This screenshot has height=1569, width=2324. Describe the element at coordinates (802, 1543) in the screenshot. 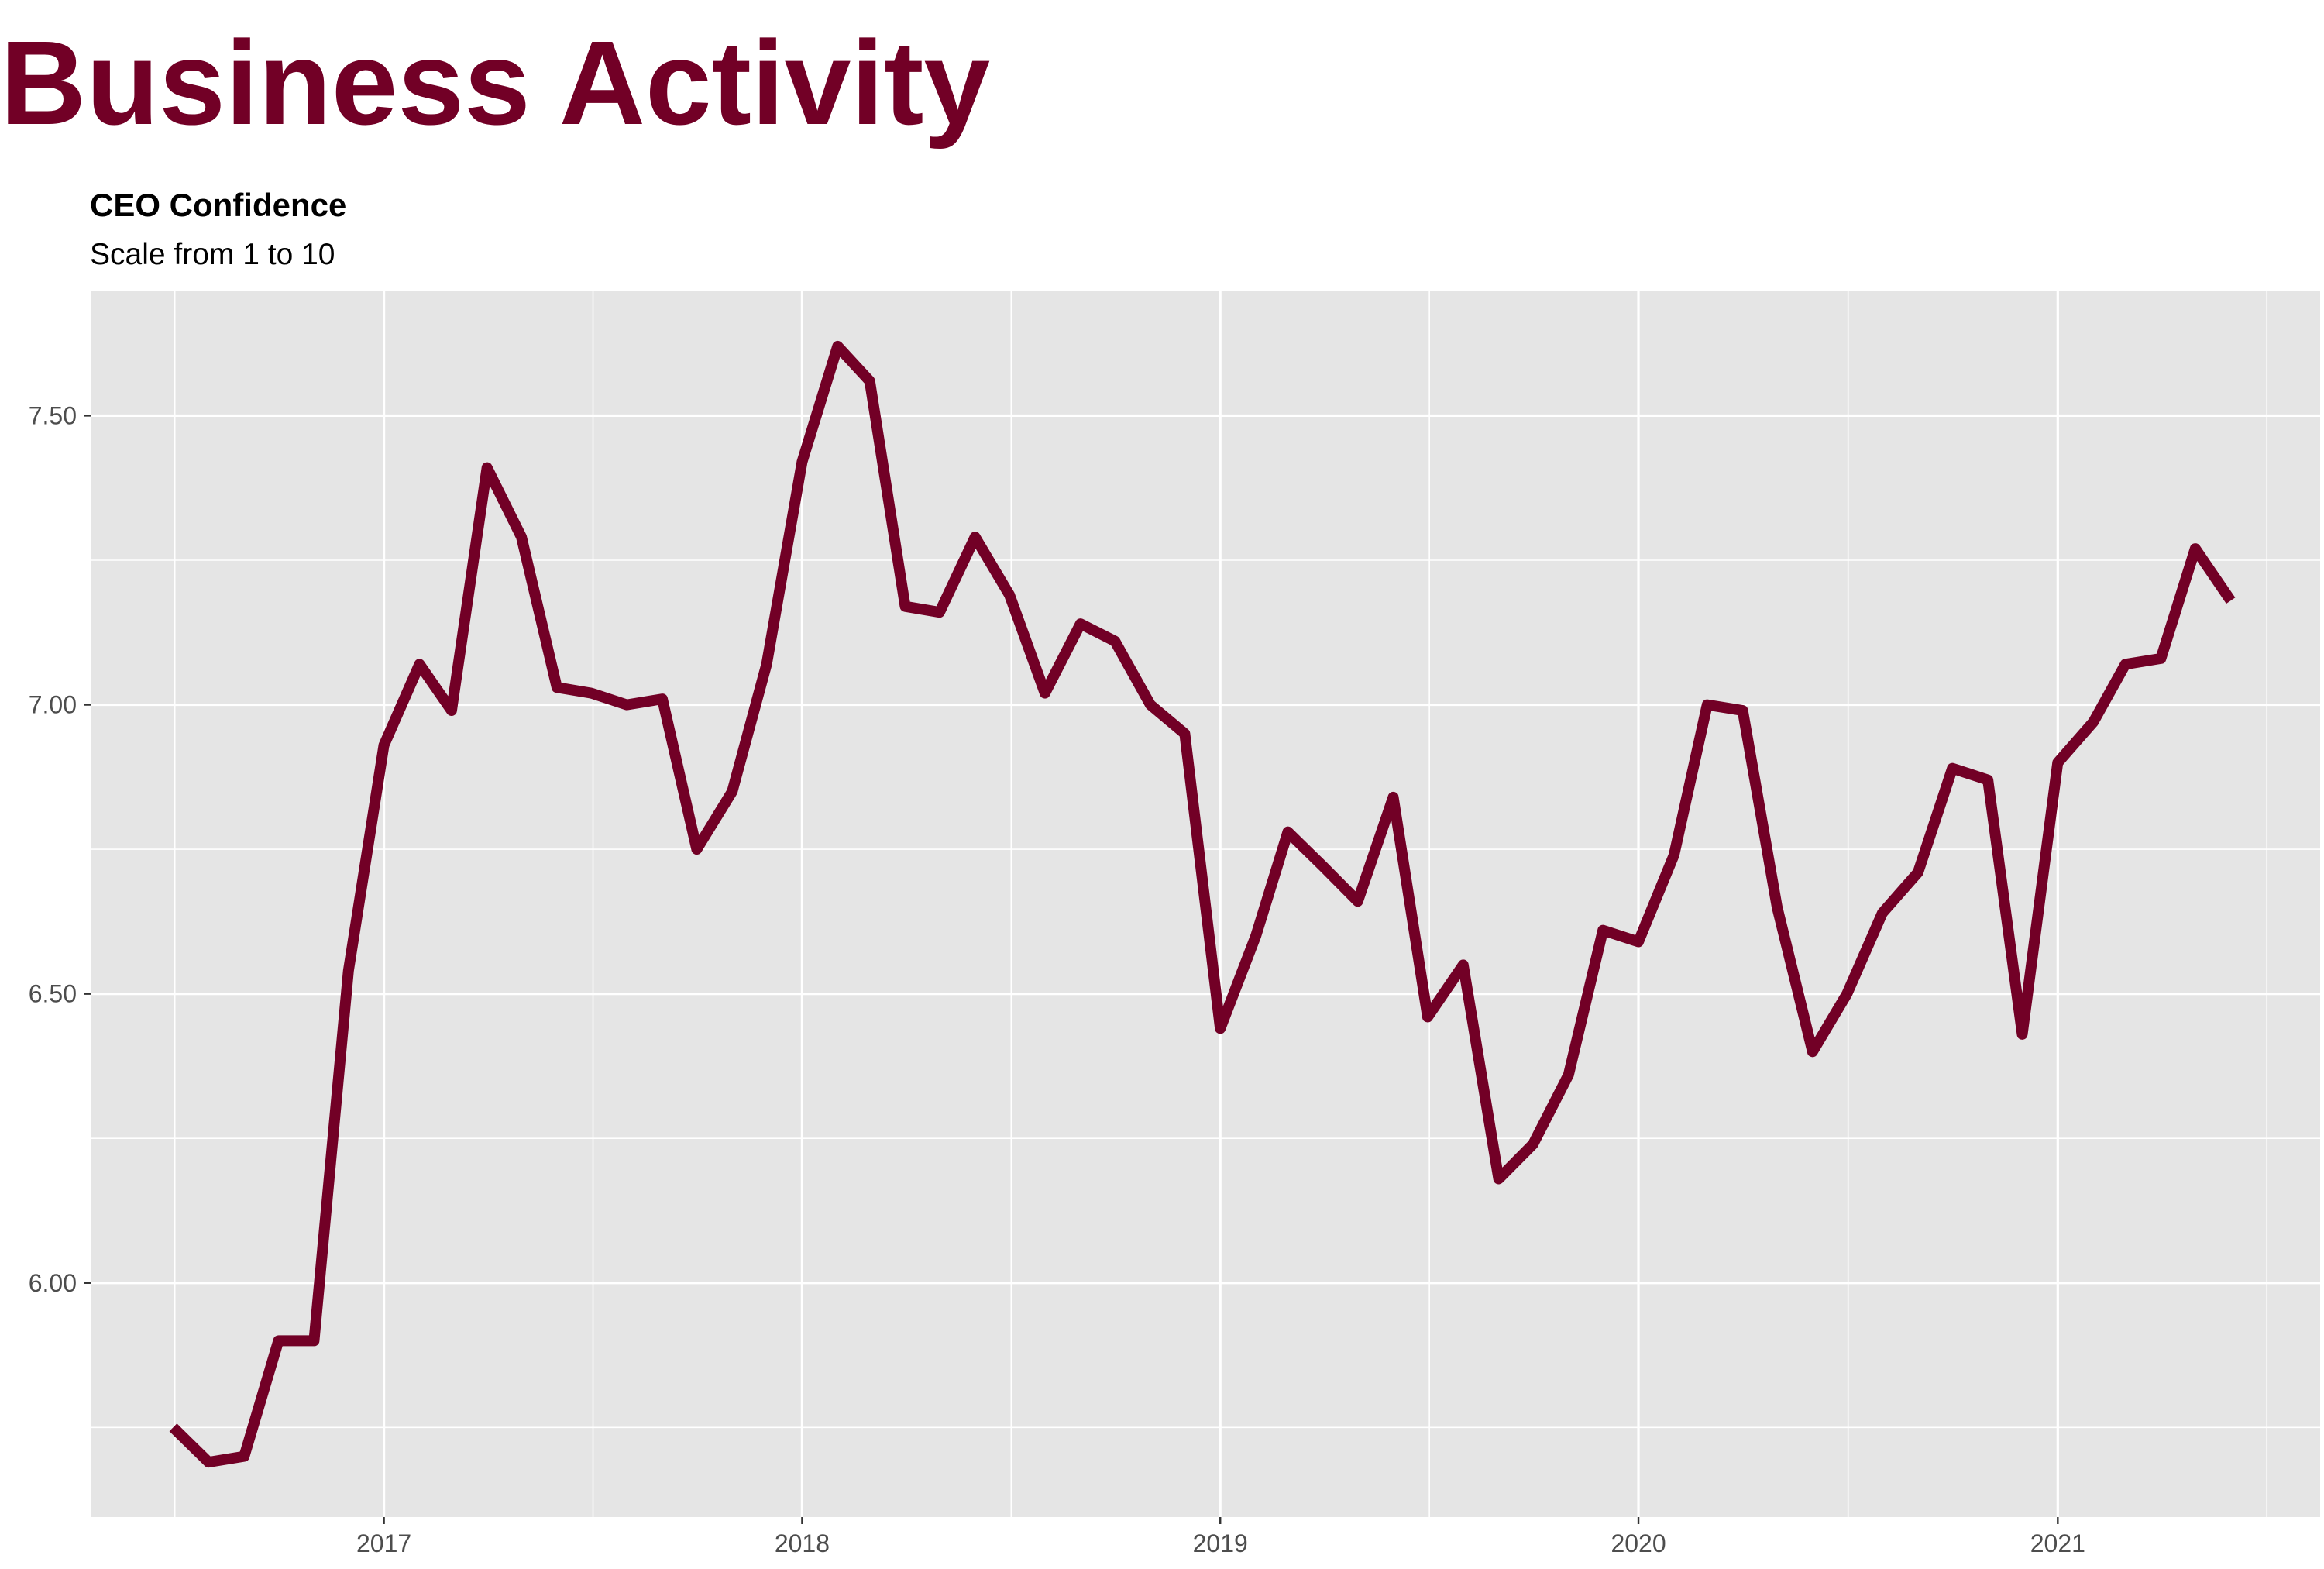

I see `x-tick-label: 2018` at that location.